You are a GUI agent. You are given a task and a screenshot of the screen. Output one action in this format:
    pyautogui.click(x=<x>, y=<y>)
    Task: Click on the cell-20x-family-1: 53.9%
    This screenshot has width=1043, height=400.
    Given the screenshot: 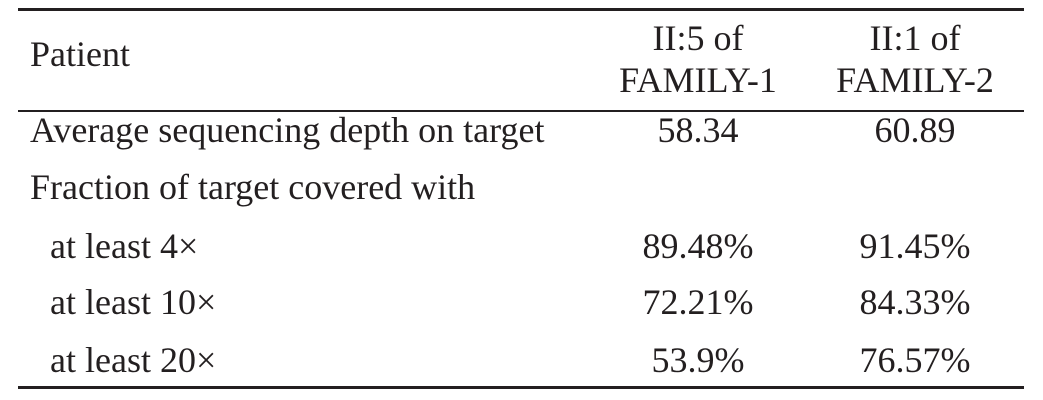 What is the action you would take?
    pyautogui.click(x=698, y=360)
    